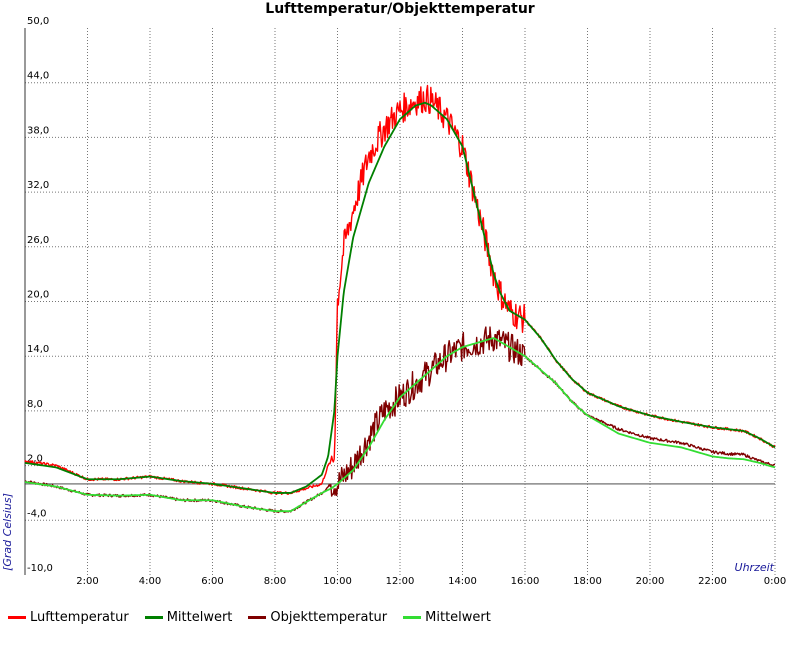 The height and width of the screenshot is (650, 800). What do you see at coordinates (400, 581) in the screenshot?
I see `x-tick-label: 12:00` at bounding box center [400, 581].